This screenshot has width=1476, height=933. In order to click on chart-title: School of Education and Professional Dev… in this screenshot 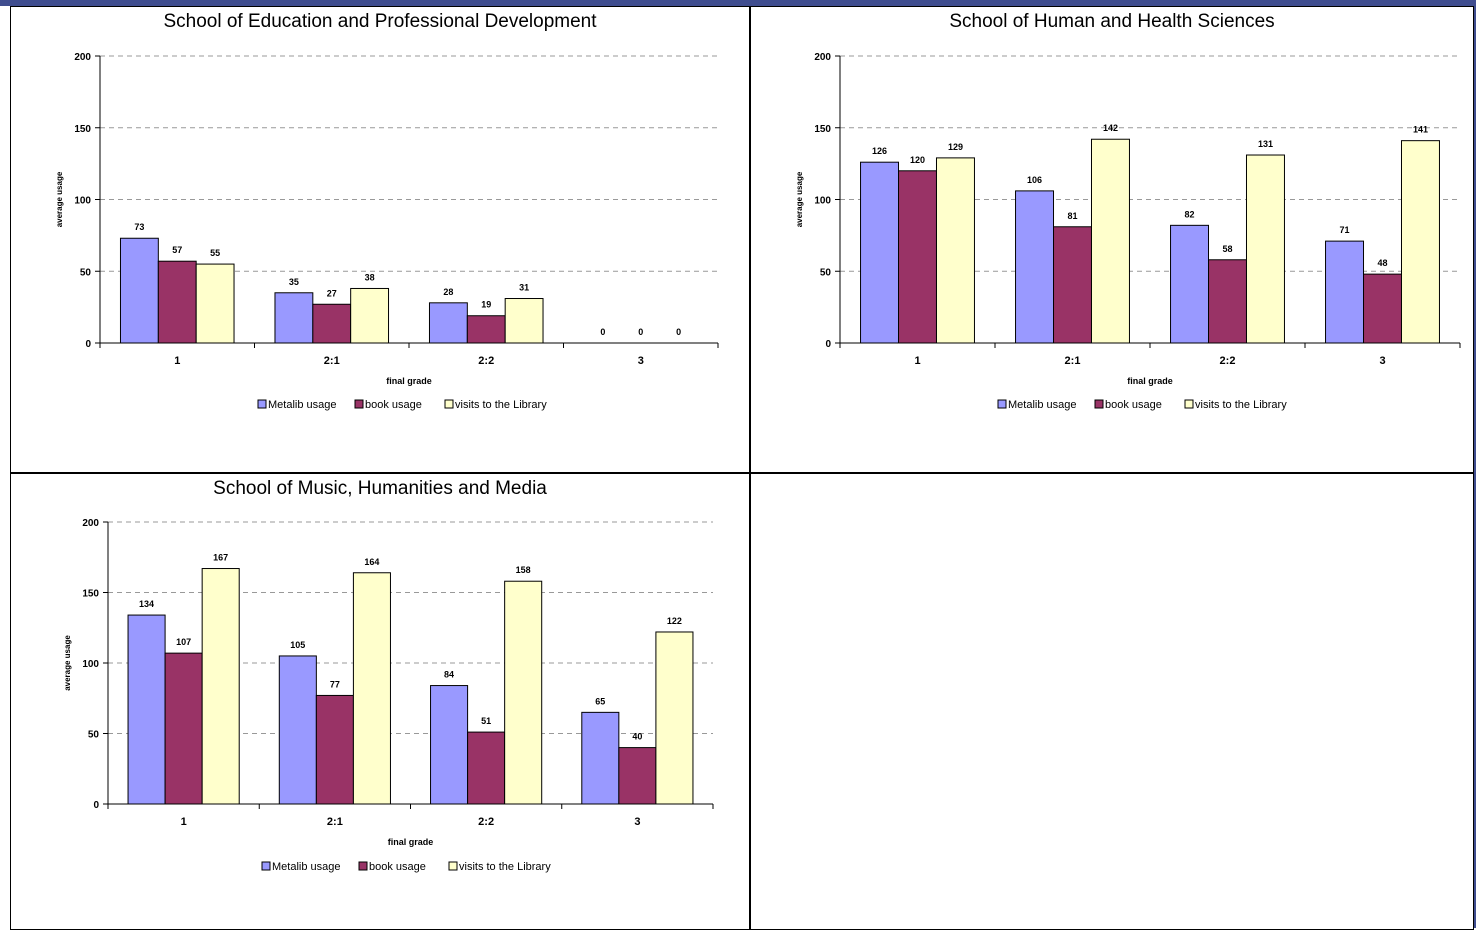, I will do `click(380, 21)`.